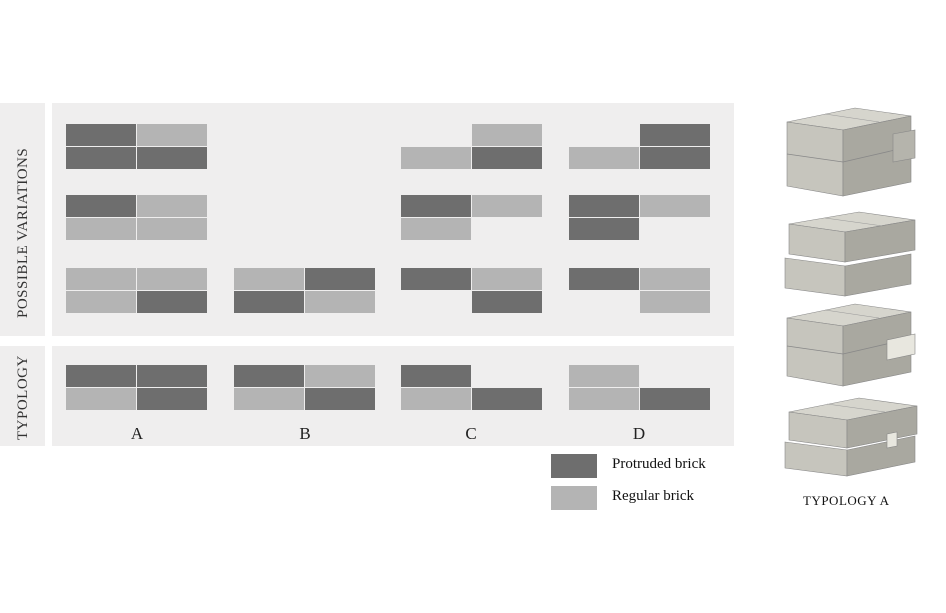 The image size is (946, 613). What do you see at coordinates (172, 135) in the screenshot?
I see `variation-row1-a-top-2-regular-brick` at bounding box center [172, 135].